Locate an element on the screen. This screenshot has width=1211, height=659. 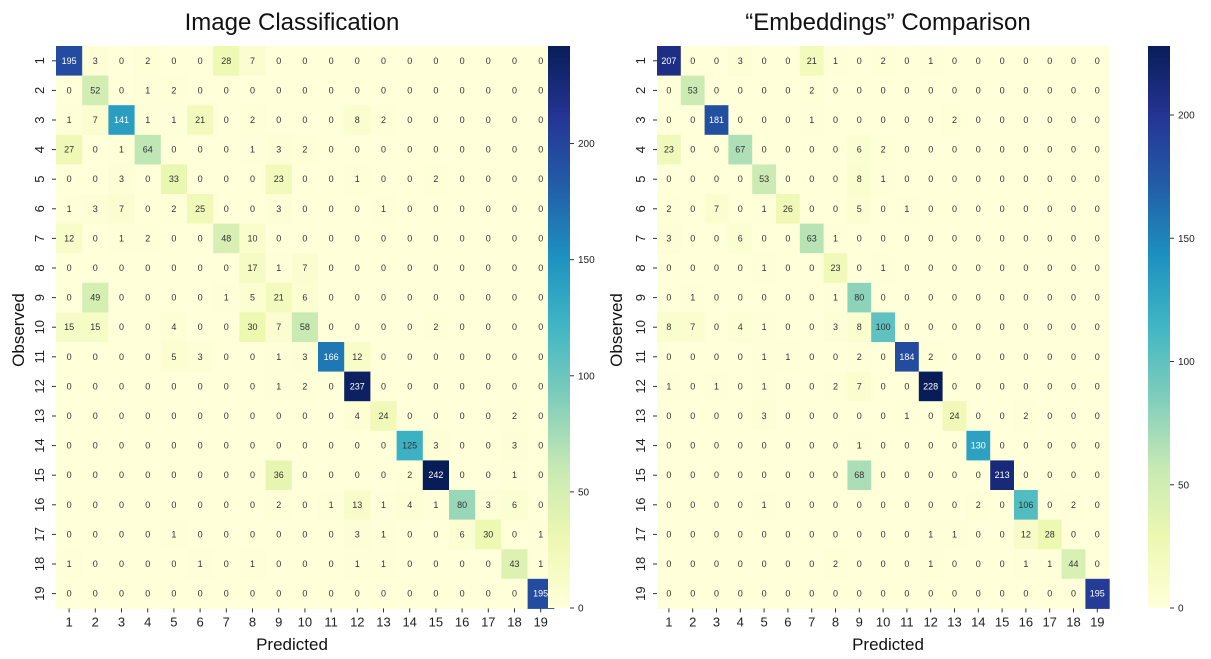
cell-value-label: 195 is located at coordinates (69, 61).